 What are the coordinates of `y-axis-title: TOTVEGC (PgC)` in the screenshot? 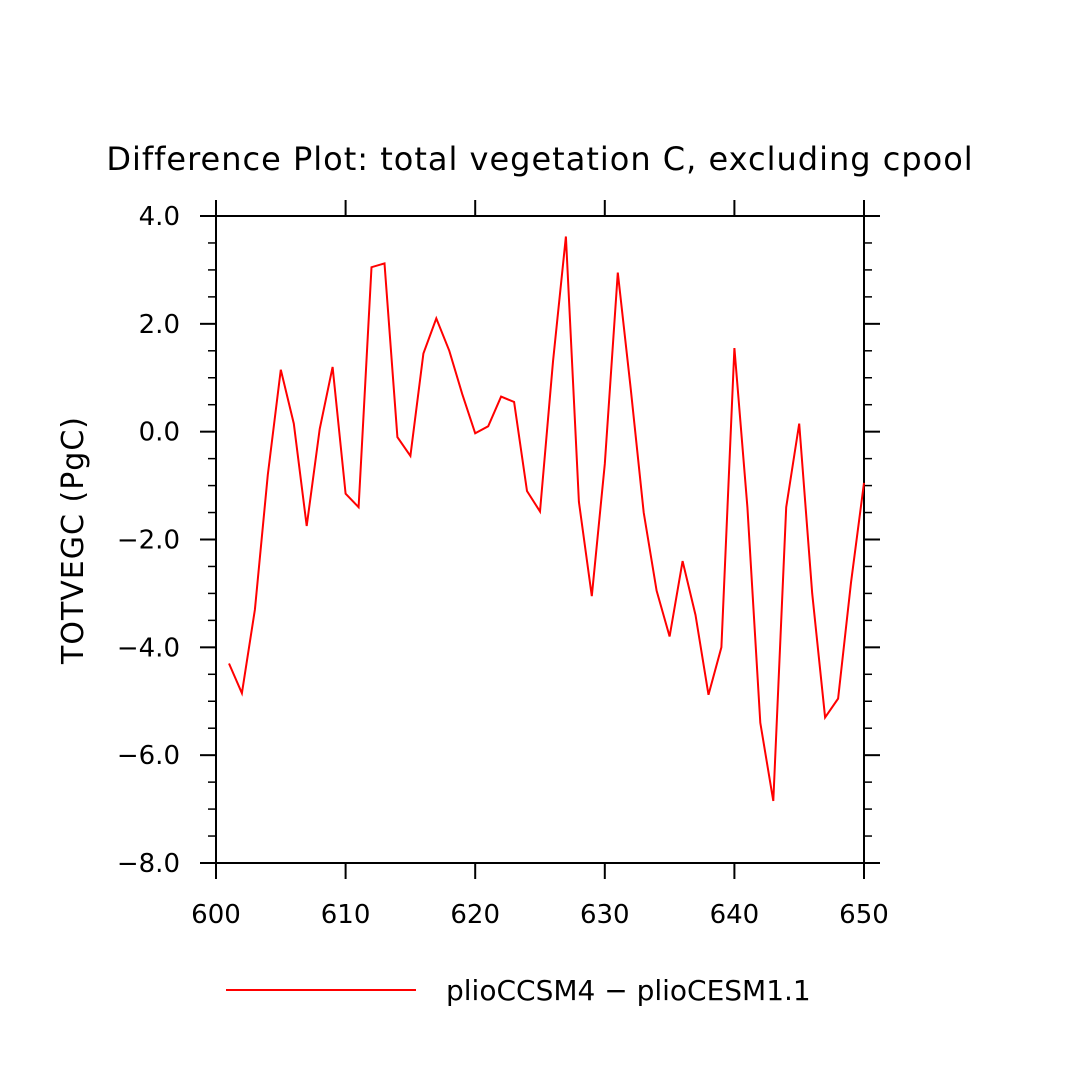 It's located at (73, 540).